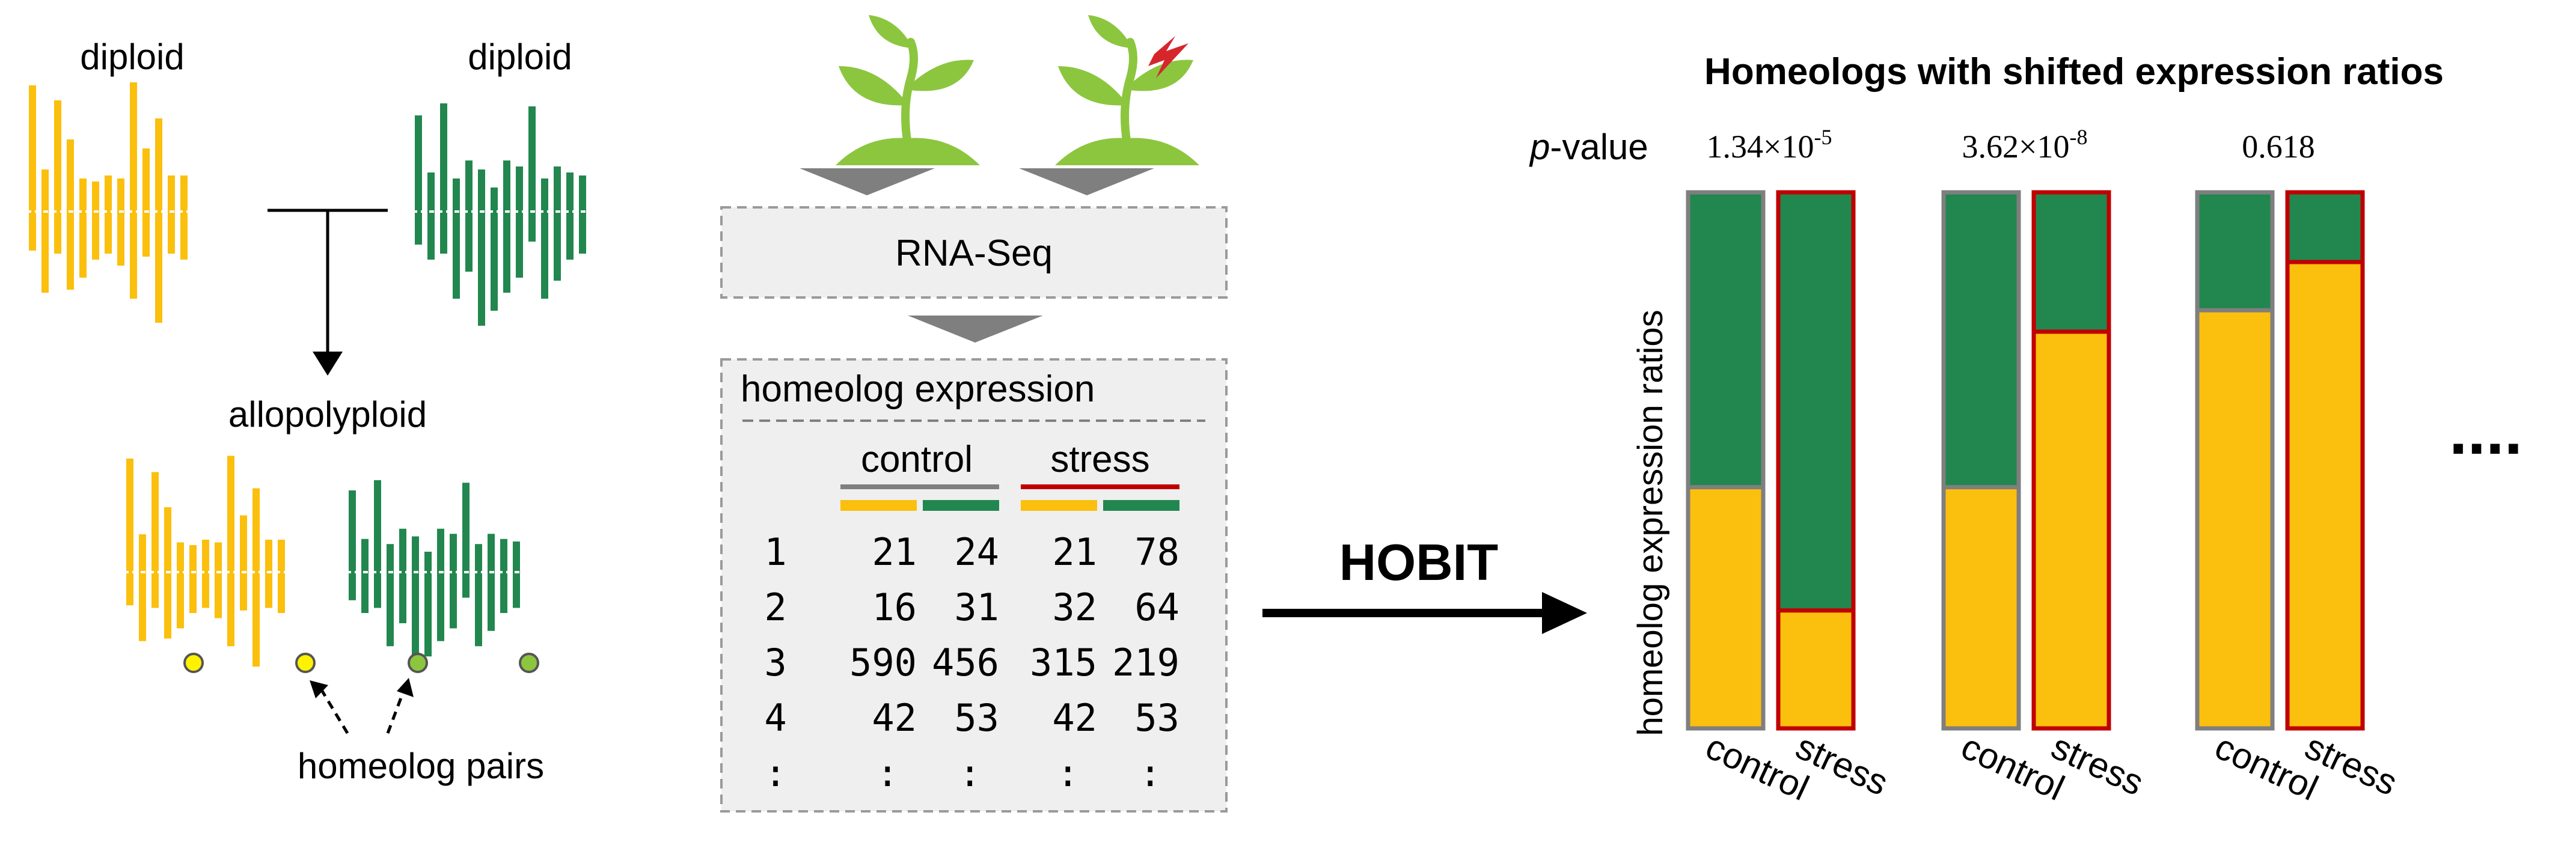  I want to click on control-column-label: control, so click(917, 459).